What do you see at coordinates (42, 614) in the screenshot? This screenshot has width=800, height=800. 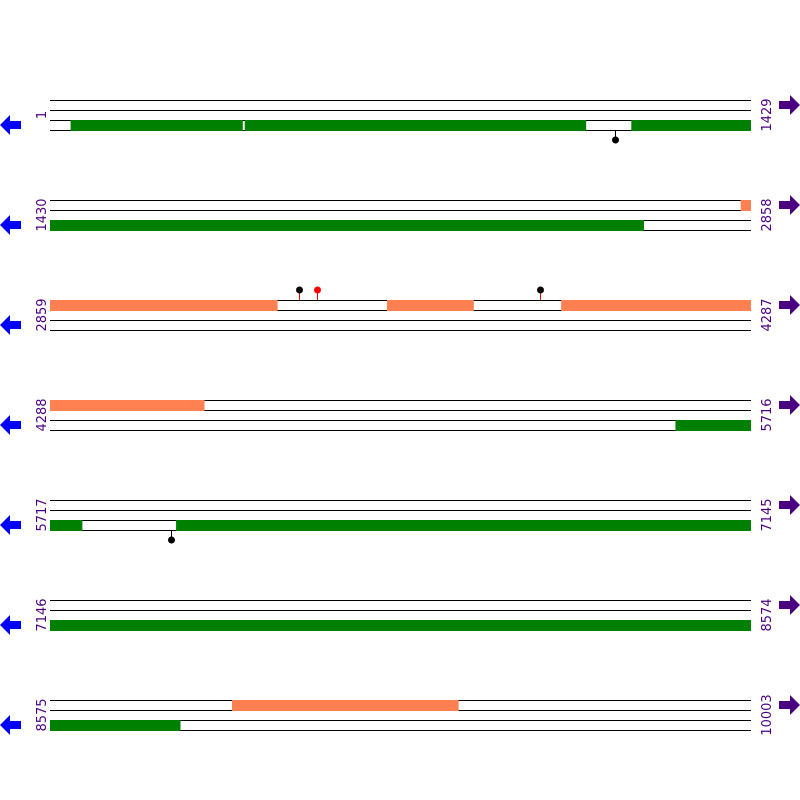 I see `row-start-label: 7146` at bounding box center [42, 614].